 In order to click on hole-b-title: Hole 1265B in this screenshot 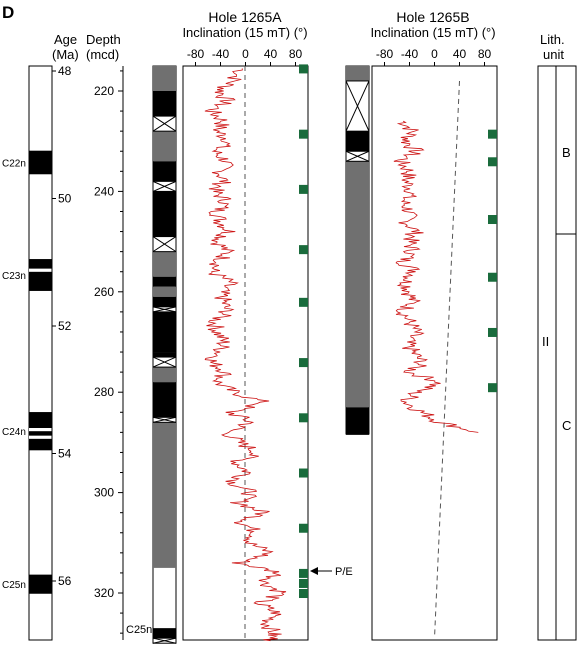, I will do `click(432, 17)`.